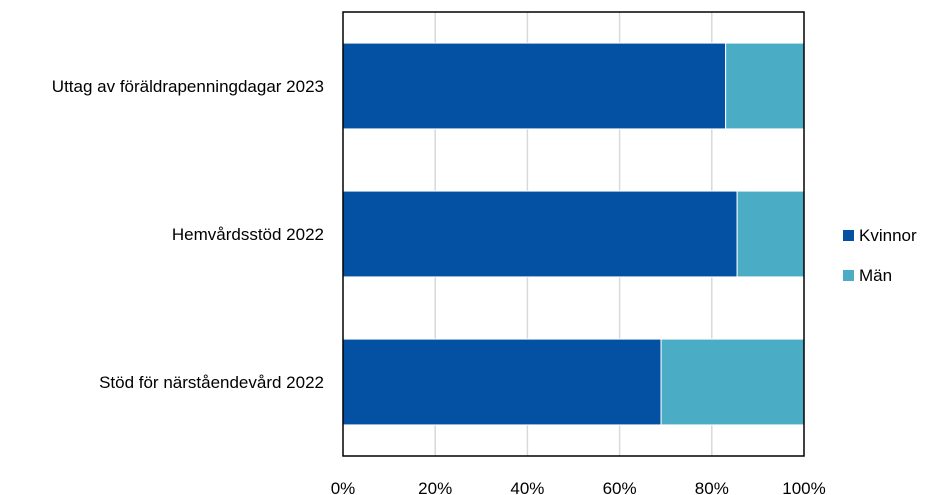 Image resolution: width=925 pixels, height=495 pixels. I want to click on x-tick-label: 80%, so click(712, 487).